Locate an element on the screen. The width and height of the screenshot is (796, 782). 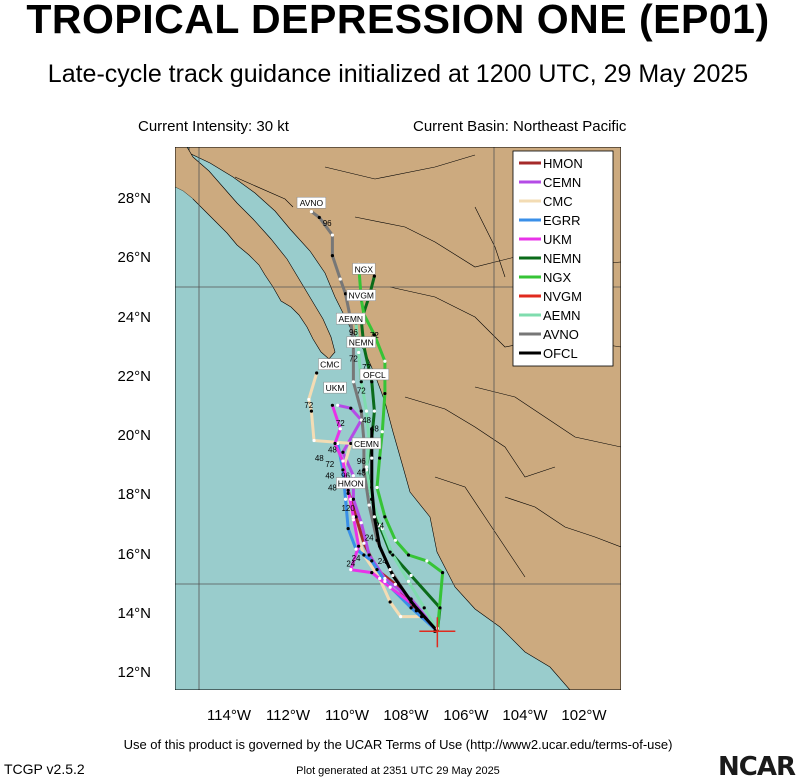
track-point-hmon is located at coordinates (395, 584).